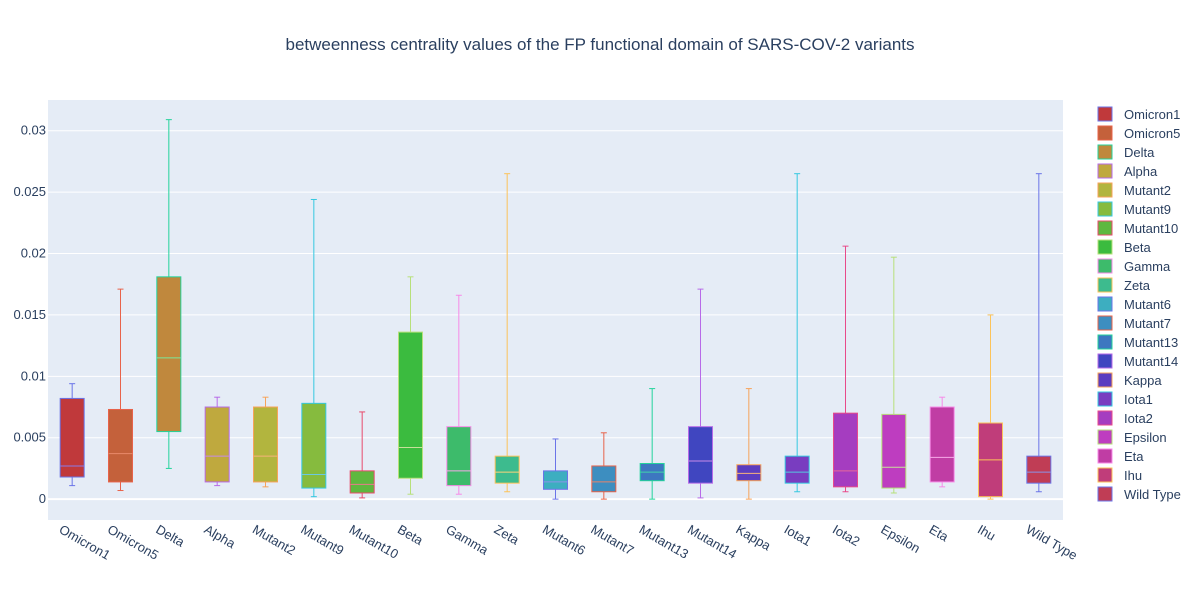 The width and height of the screenshot is (1200, 600). What do you see at coordinates (1139, 494) in the screenshot?
I see `legend-item-wild-type: Wild Type` at bounding box center [1139, 494].